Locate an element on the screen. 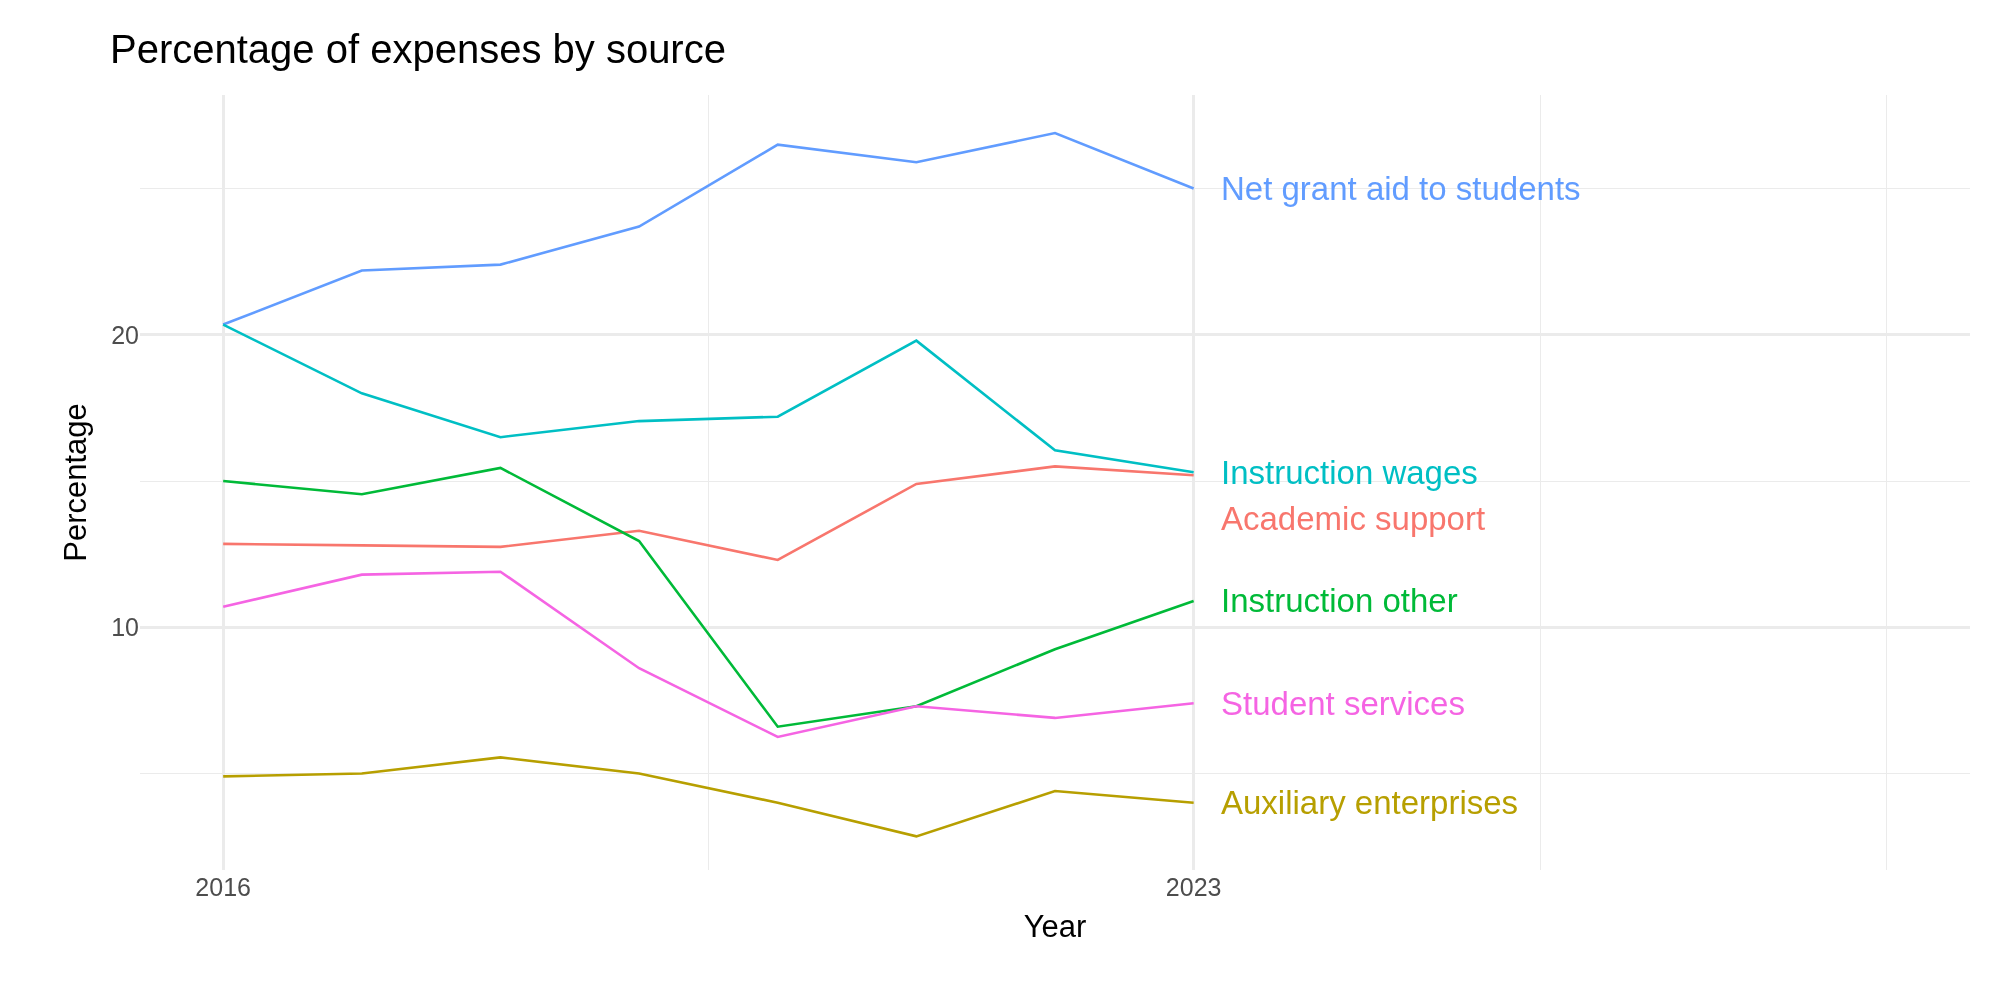 The height and width of the screenshot is (1000, 2000). series-label: Student services is located at coordinates (1343, 703).